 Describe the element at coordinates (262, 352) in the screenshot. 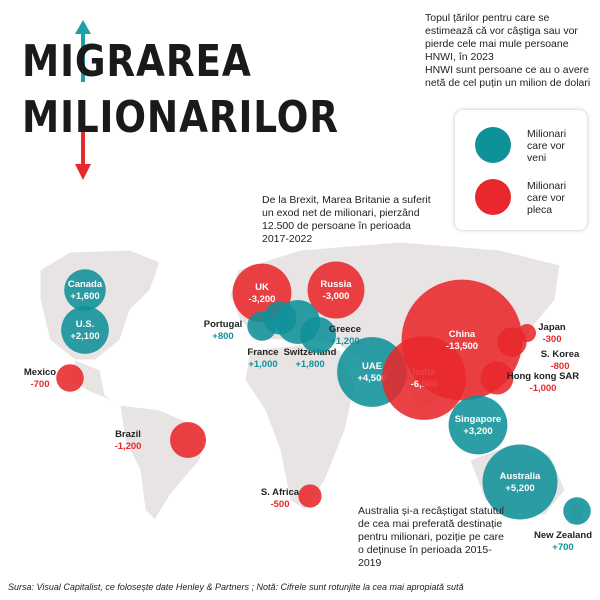

I see `country-name: France` at that location.